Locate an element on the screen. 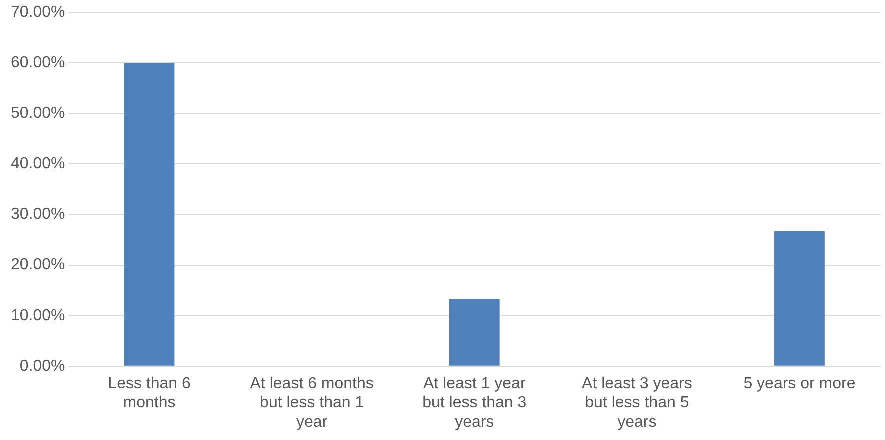  y-tick-label: 10.00% is located at coordinates (38, 315).